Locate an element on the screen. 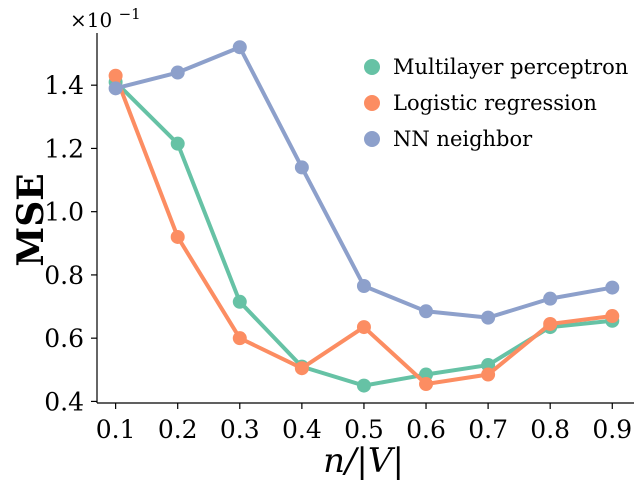 This screenshot has height=480, width=640. legend-item: NN neighbor is located at coordinates (448, 139).